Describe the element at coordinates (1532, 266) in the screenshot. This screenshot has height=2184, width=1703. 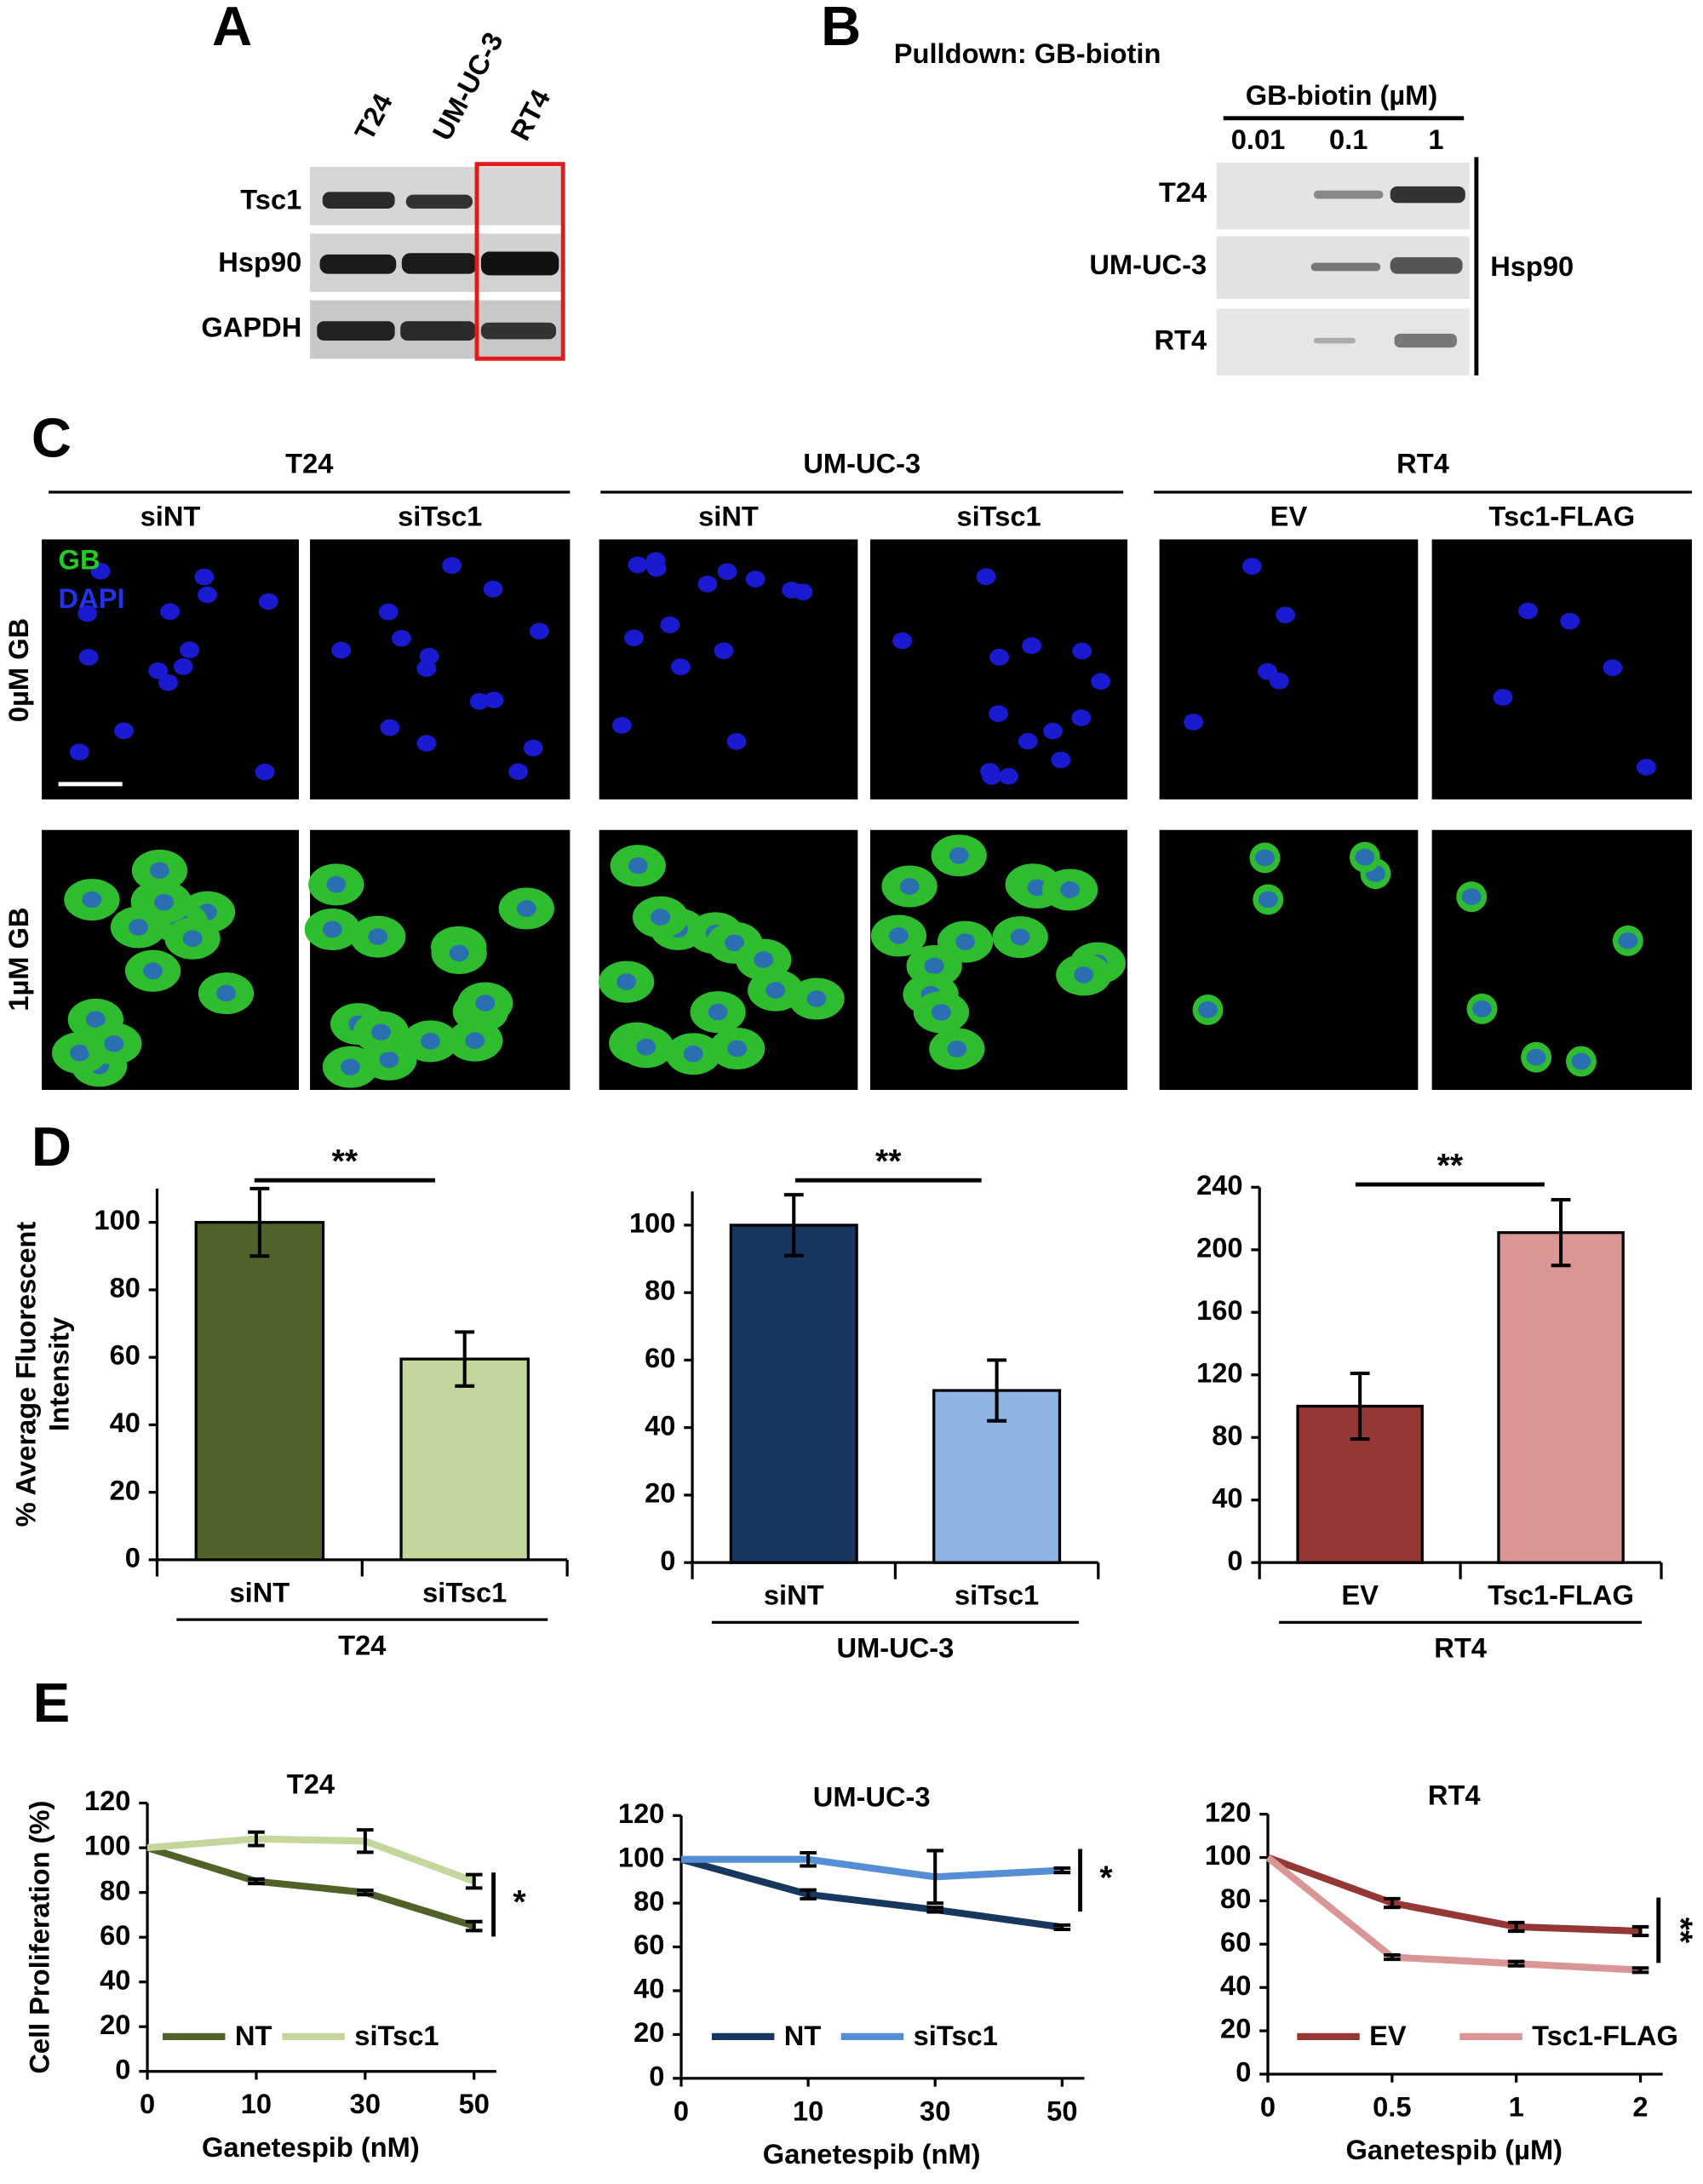
I see `target-label: Hsp90` at that location.